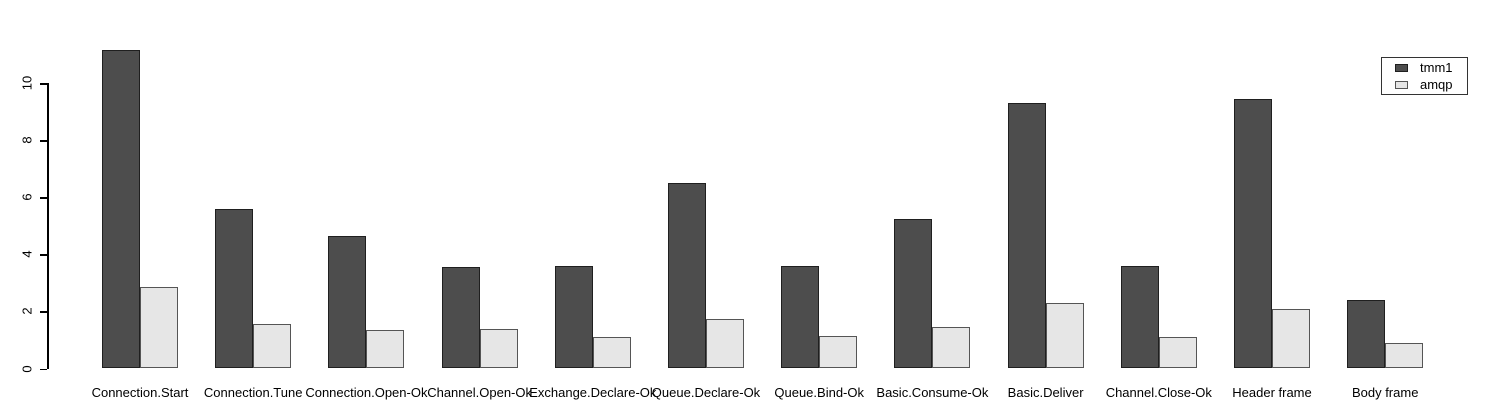  I want to click on x-tick-label: Body frame, so click(1385, 392).